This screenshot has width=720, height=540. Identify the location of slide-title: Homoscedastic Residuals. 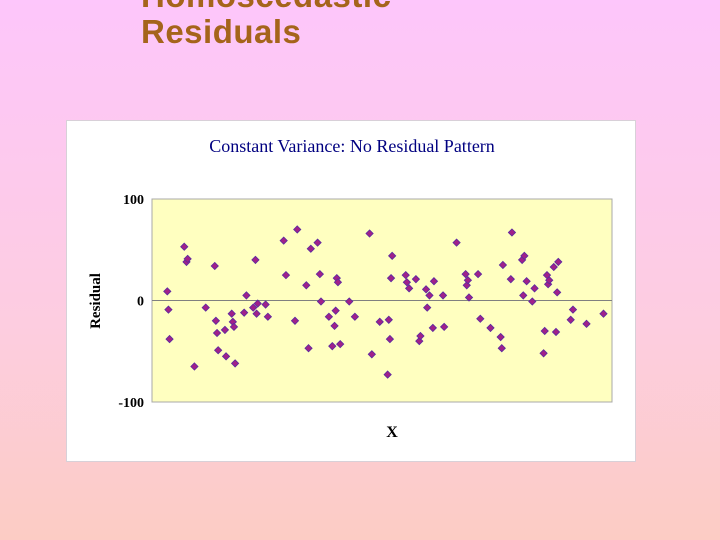
(266, 25).